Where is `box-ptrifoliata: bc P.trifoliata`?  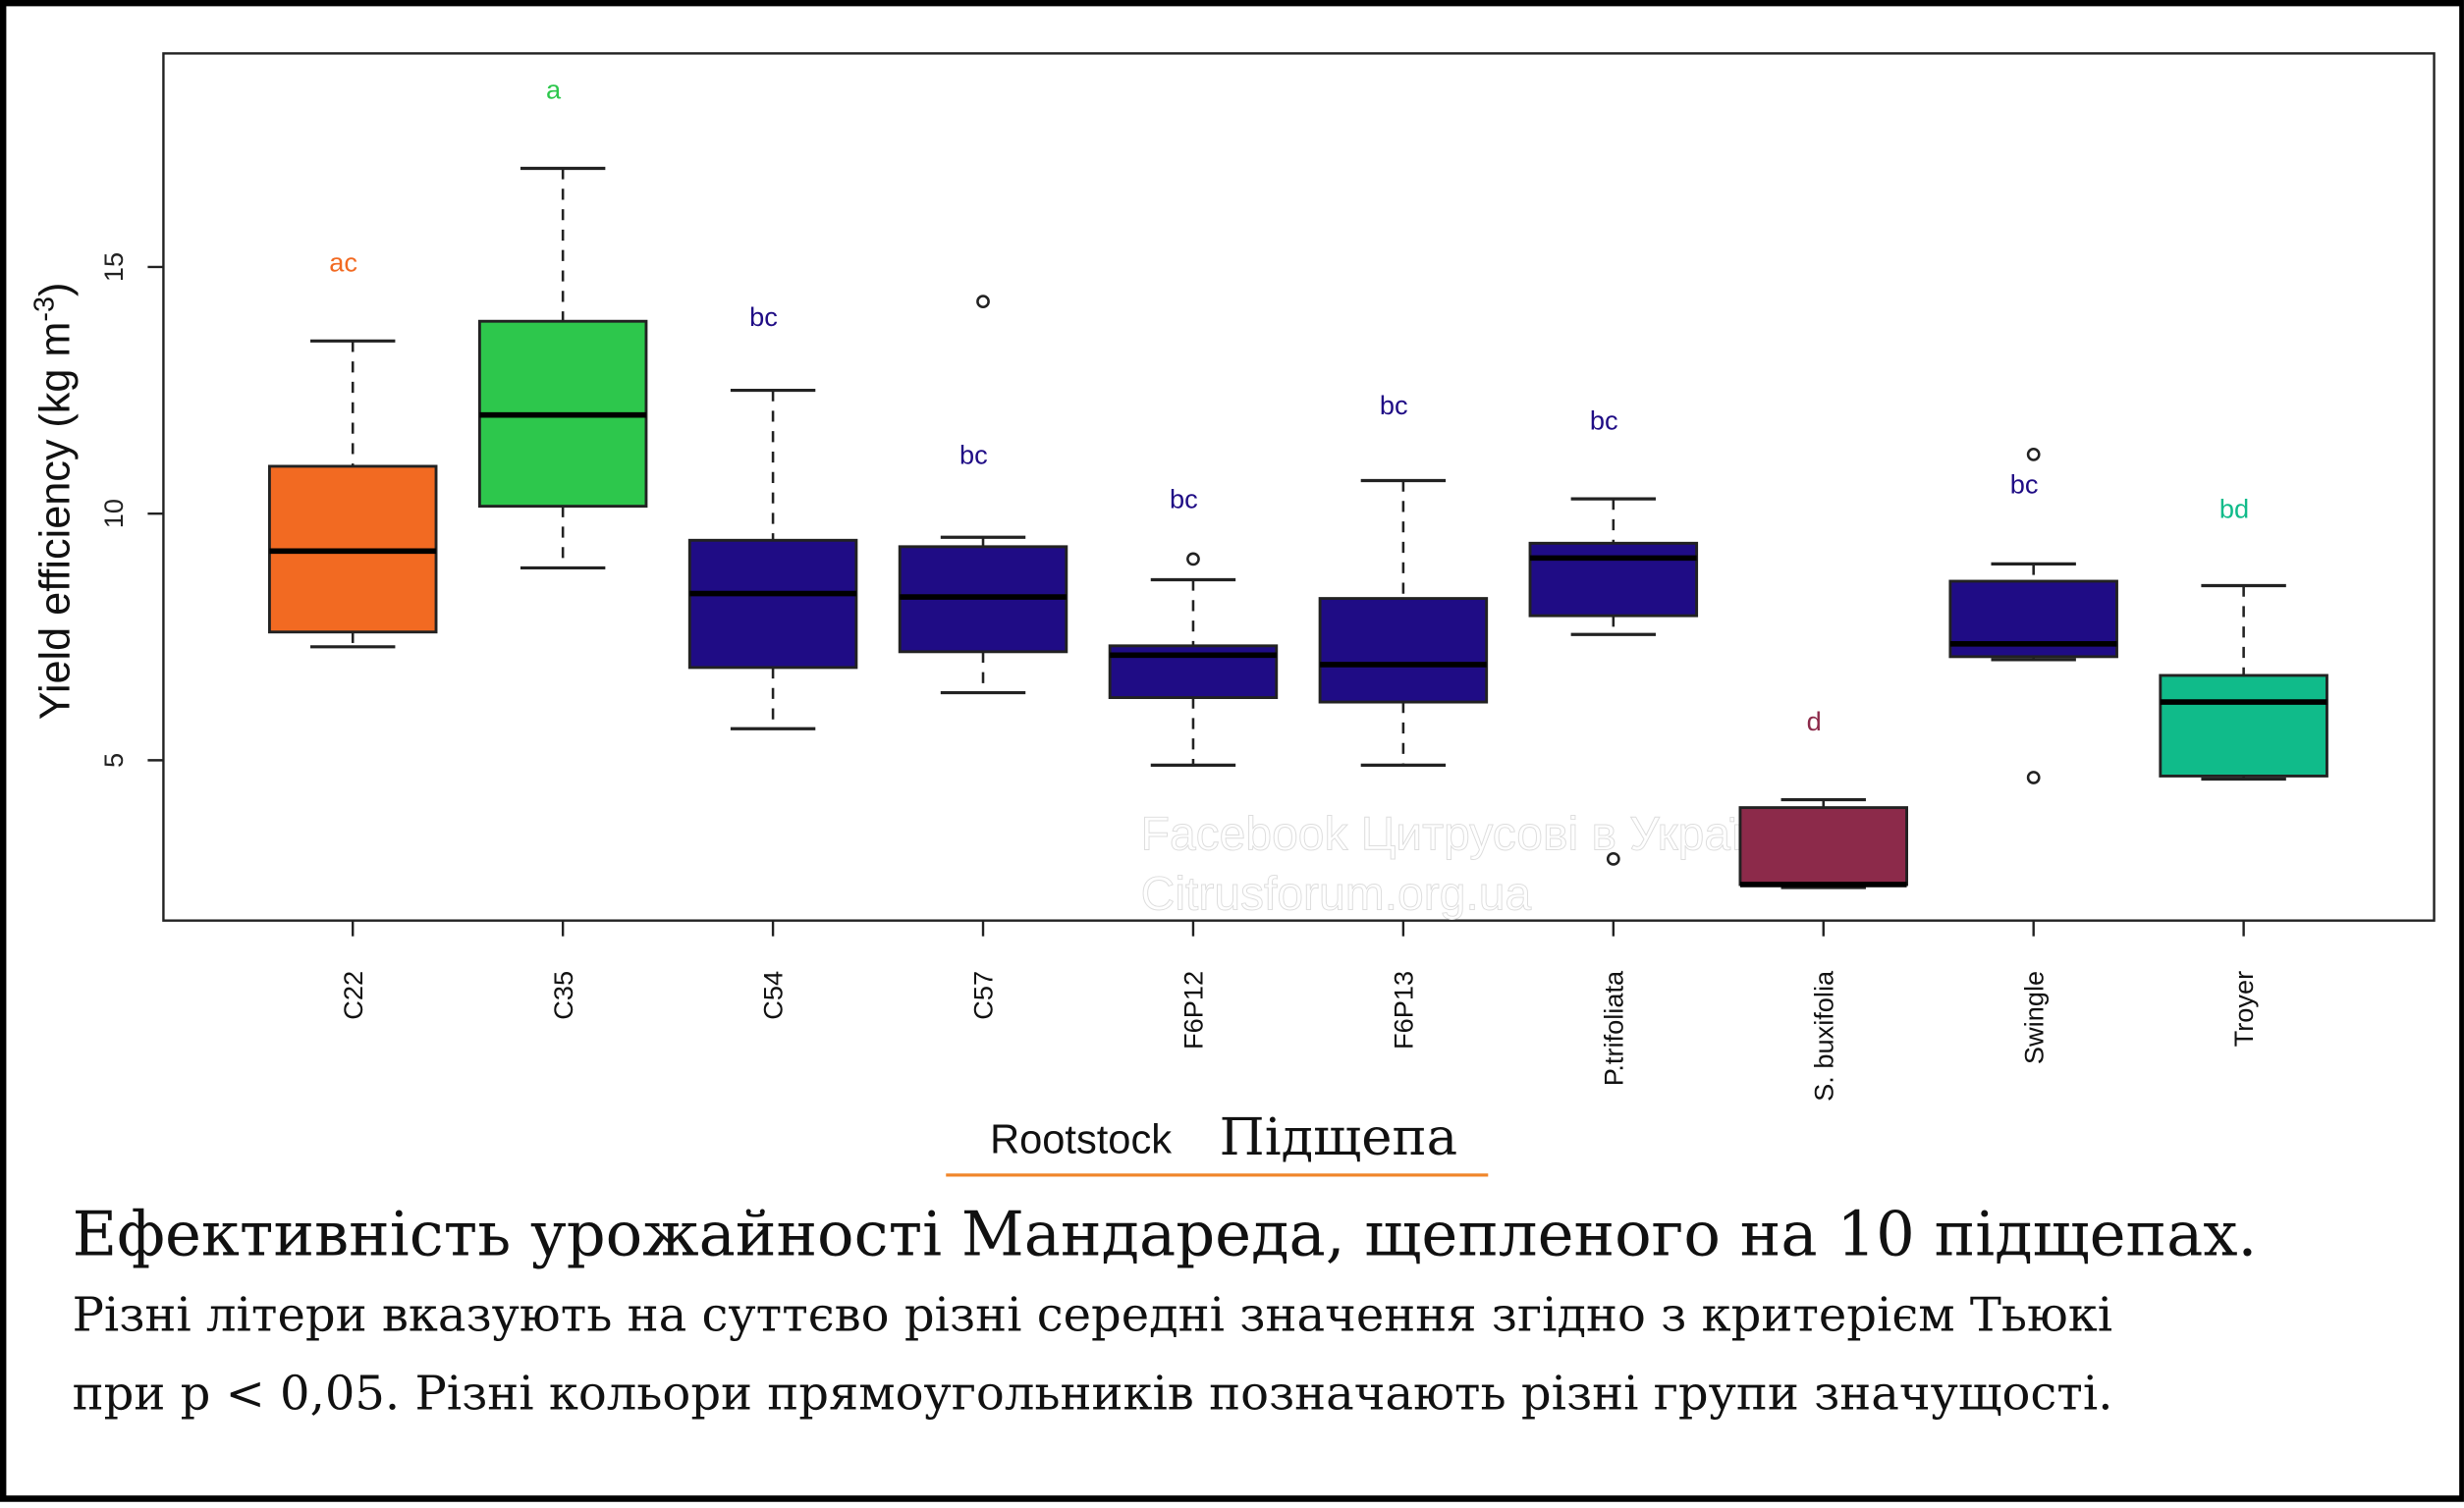
box-ptrifoliata: bc P.trifoliata is located at coordinates (1614, 745).